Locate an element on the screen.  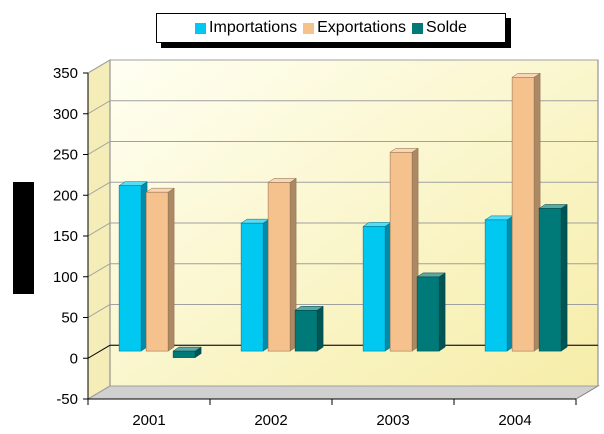
bar-solde-2003 is located at coordinates (431, 312).